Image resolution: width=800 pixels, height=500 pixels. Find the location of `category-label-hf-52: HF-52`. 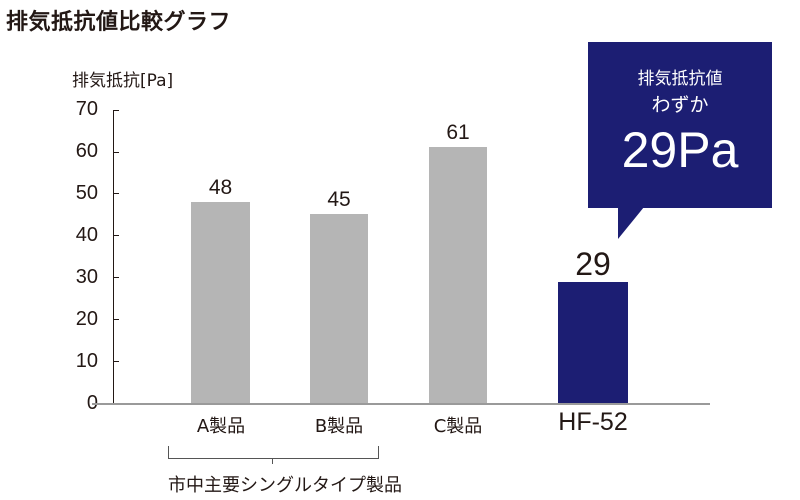

category-label-hf-52: HF-52 is located at coordinates (593, 422).